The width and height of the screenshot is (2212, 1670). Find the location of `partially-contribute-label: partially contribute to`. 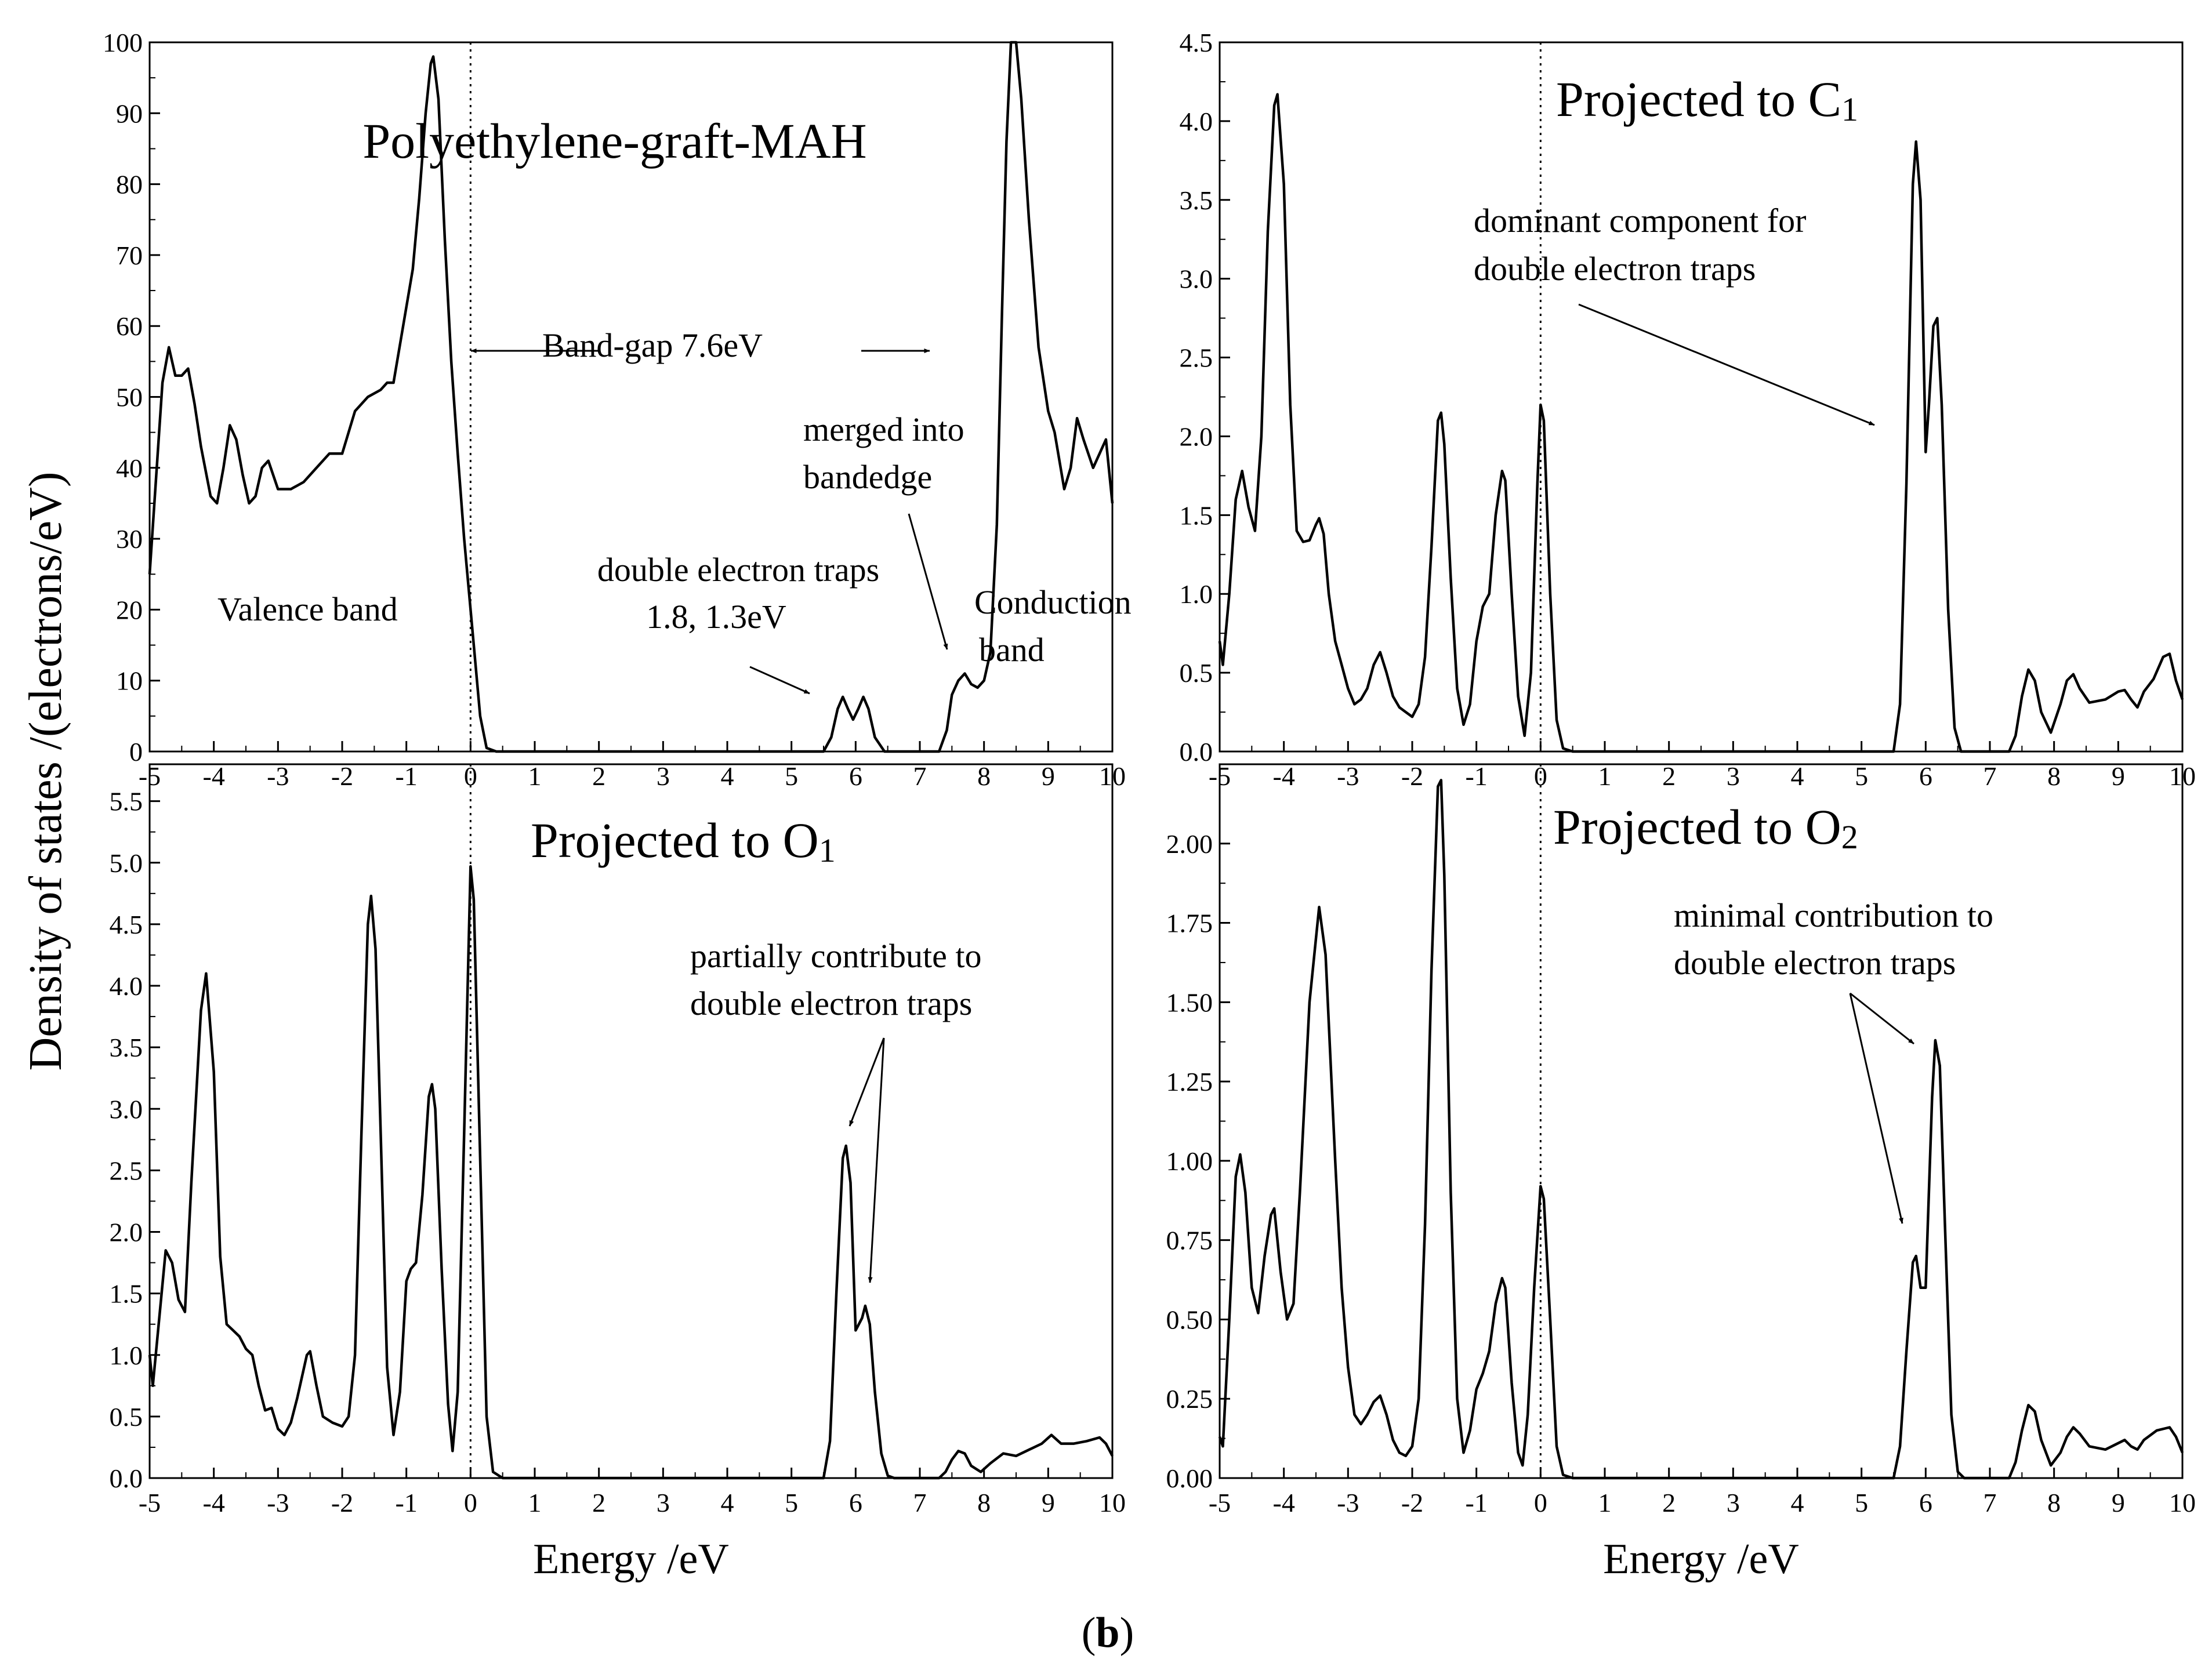

partially-contribute-label: partially contribute to is located at coordinates (836, 956).